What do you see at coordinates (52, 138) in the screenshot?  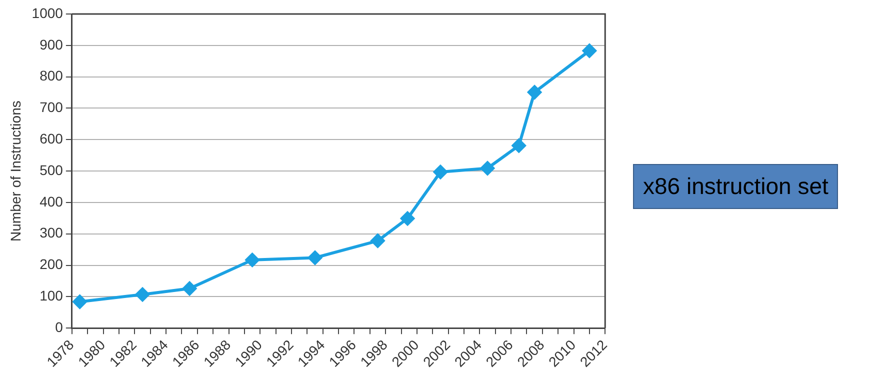 I see `y-tick-label: 600` at bounding box center [52, 138].